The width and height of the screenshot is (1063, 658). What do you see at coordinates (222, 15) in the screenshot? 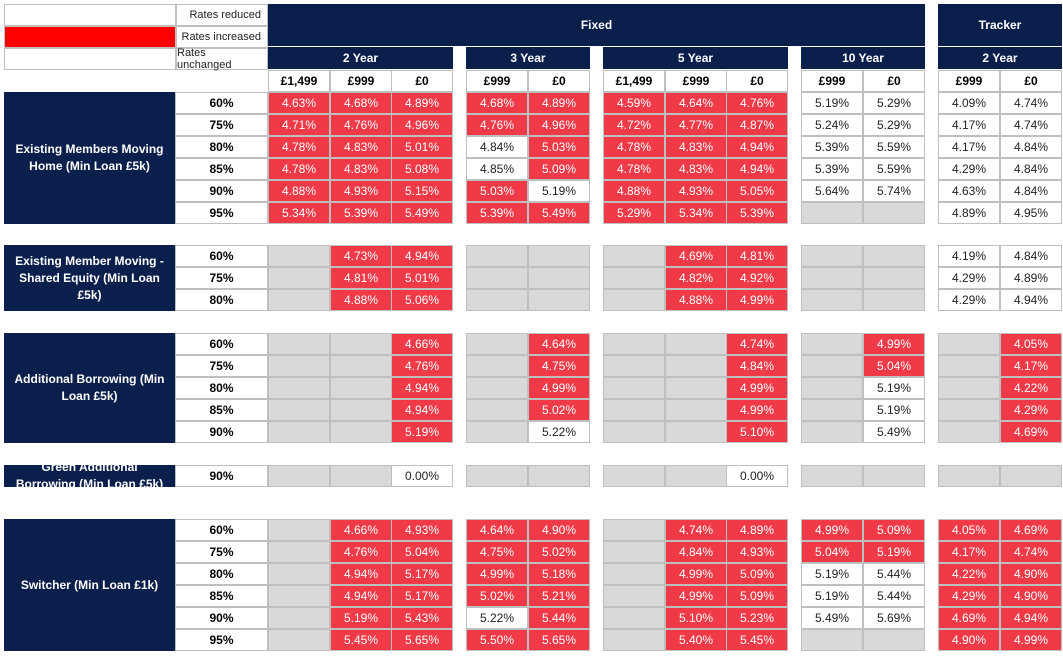
I see `legend-label: Rates reduced` at bounding box center [222, 15].